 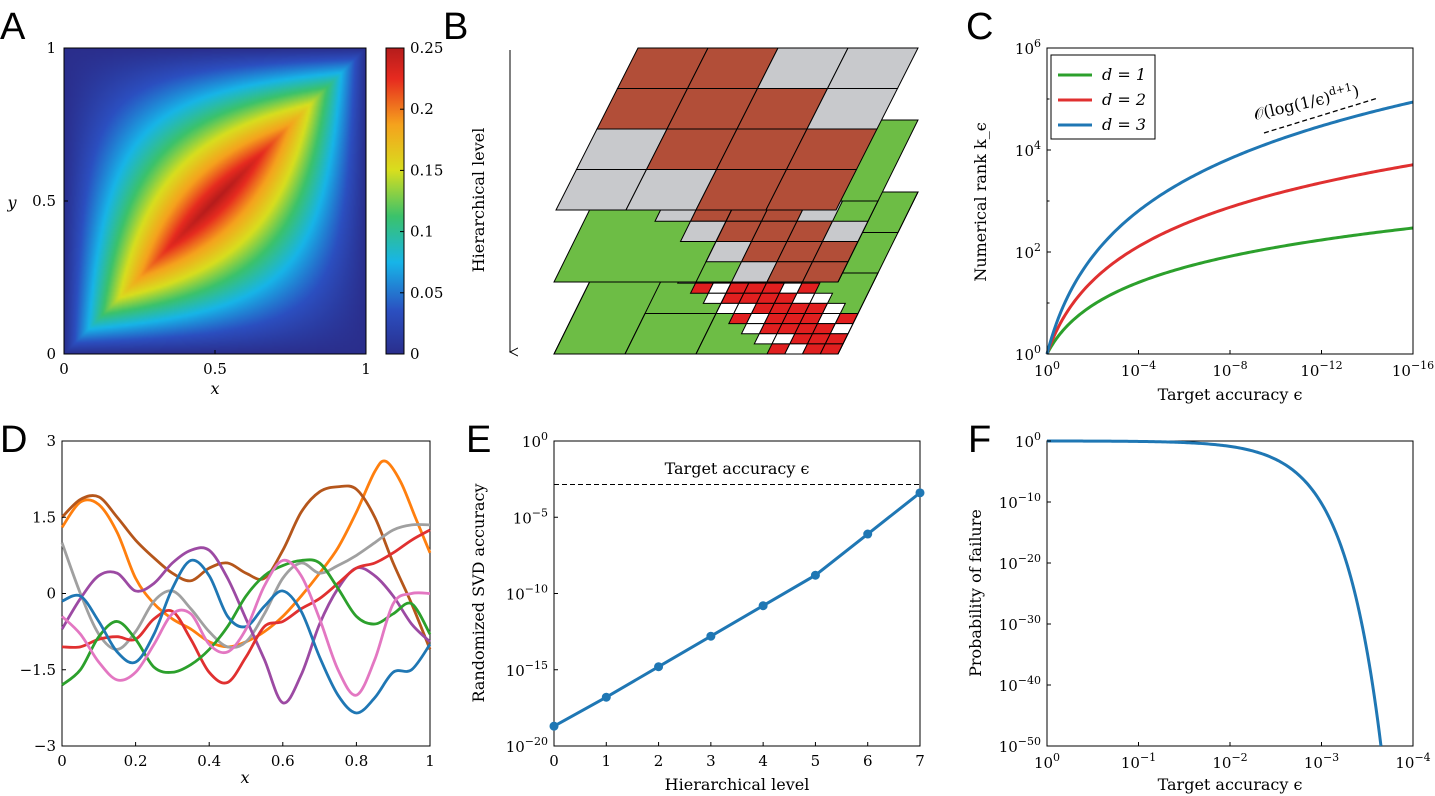 I want to click on asymptote-annotation: 𝒪(log(1/ϵ)d+1), so click(x=1306, y=101).